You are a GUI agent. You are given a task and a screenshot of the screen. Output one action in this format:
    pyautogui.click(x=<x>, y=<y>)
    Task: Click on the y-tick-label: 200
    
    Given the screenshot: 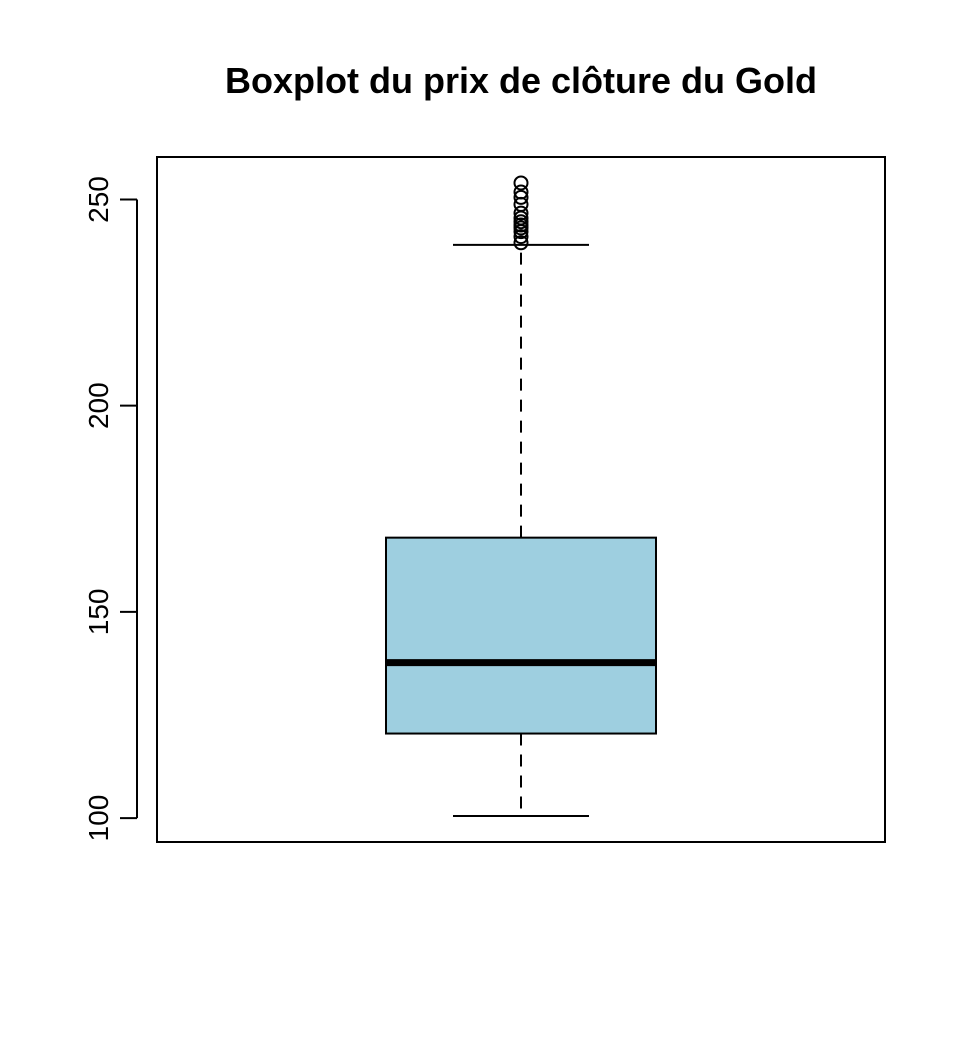 What is the action you would take?
    pyautogui.click(x=98, y=405)
    